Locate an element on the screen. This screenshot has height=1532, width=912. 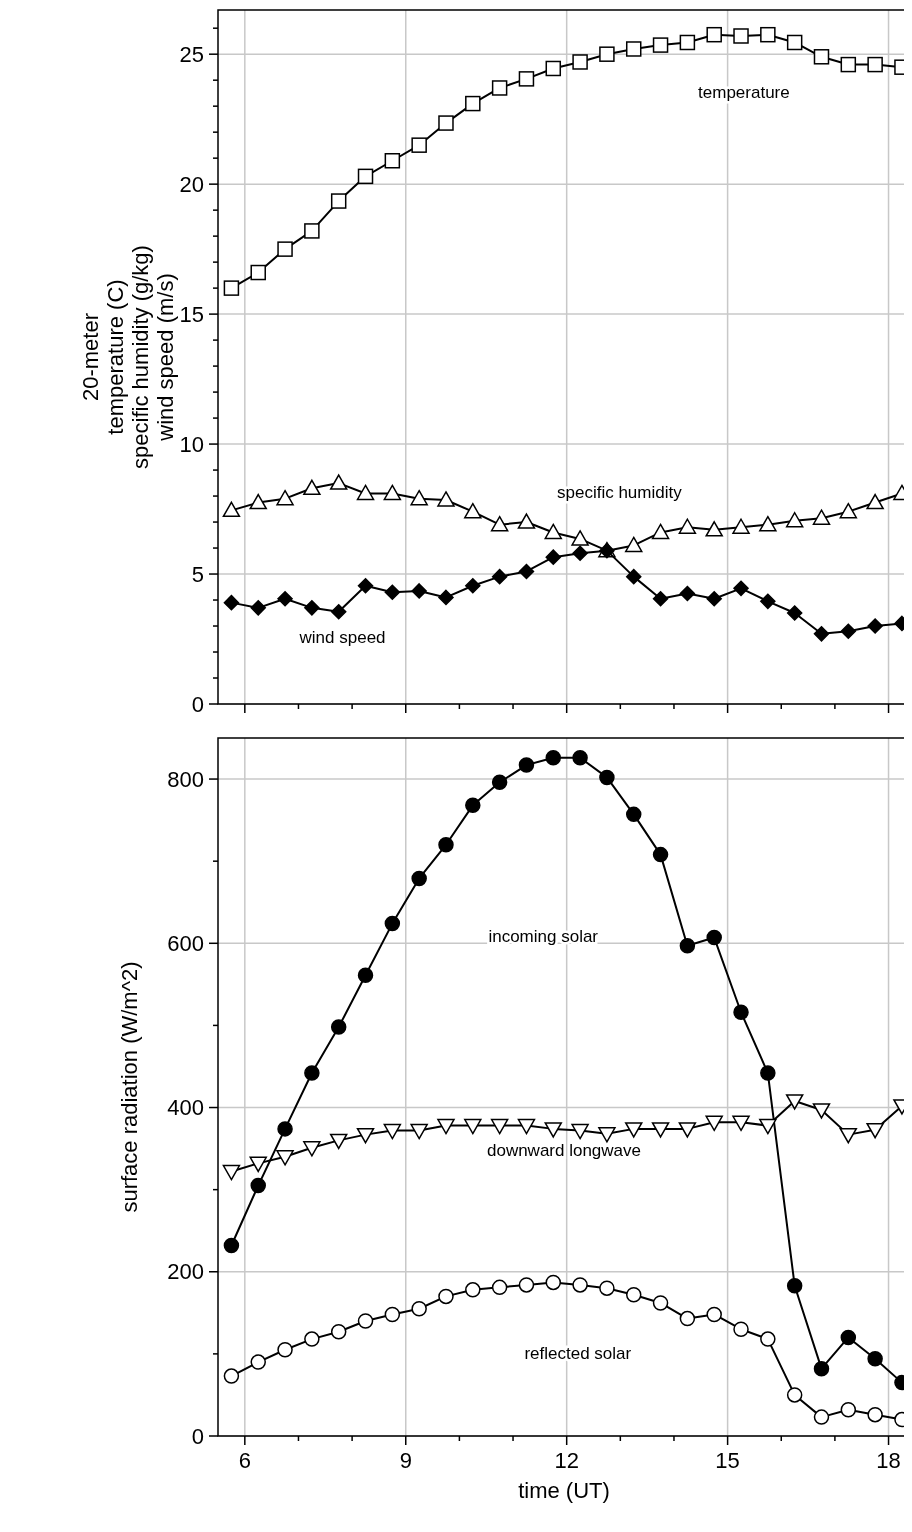
x-tick-label: 15 is located at coordinates (727, 1460).